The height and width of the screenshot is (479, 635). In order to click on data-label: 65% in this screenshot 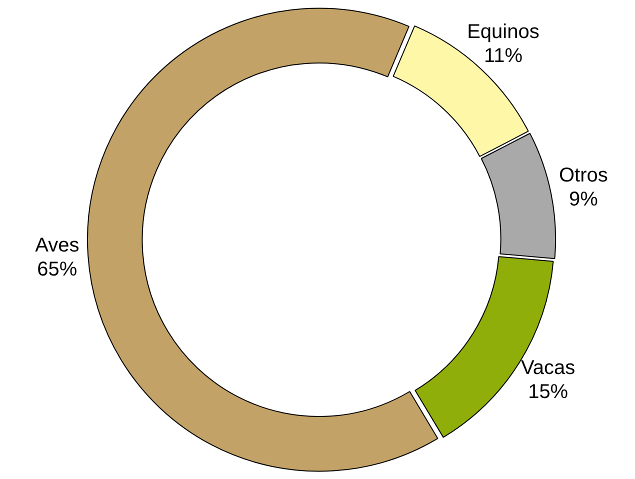, I will do `click(57, 269)`.